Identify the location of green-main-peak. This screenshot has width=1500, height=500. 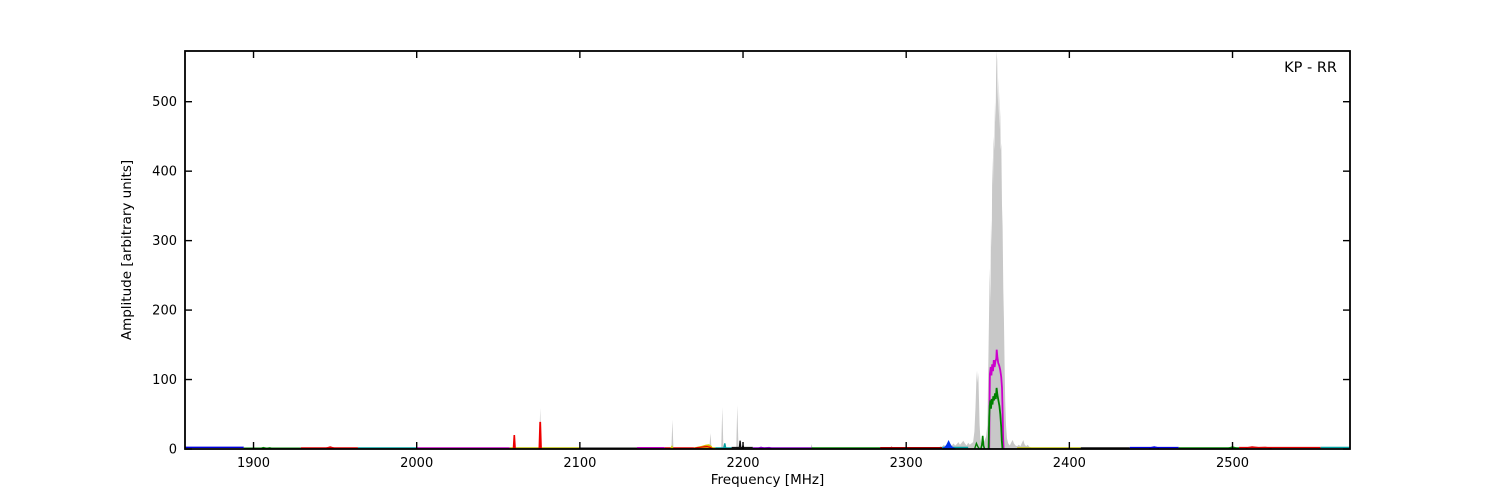
(995, 418).